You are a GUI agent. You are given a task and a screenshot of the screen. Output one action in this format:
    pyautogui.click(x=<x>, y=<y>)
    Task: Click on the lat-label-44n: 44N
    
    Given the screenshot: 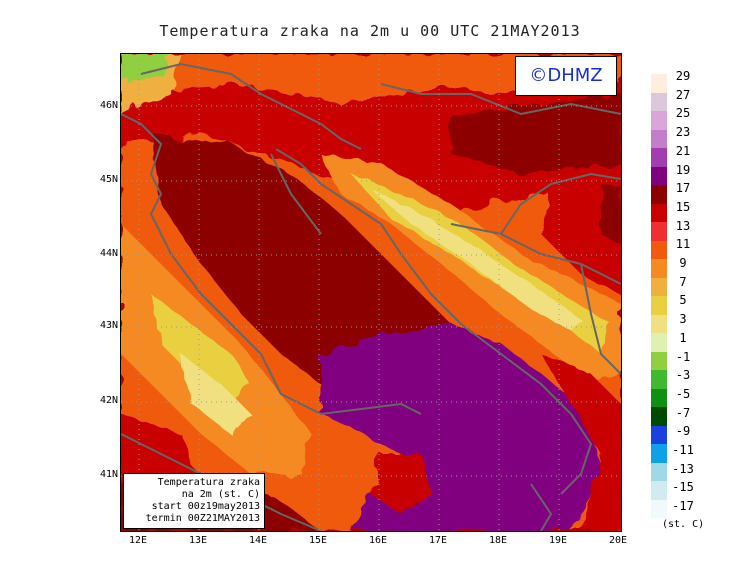 What is the action you would take?
    pyautogui.click(x=108, y=253)
    